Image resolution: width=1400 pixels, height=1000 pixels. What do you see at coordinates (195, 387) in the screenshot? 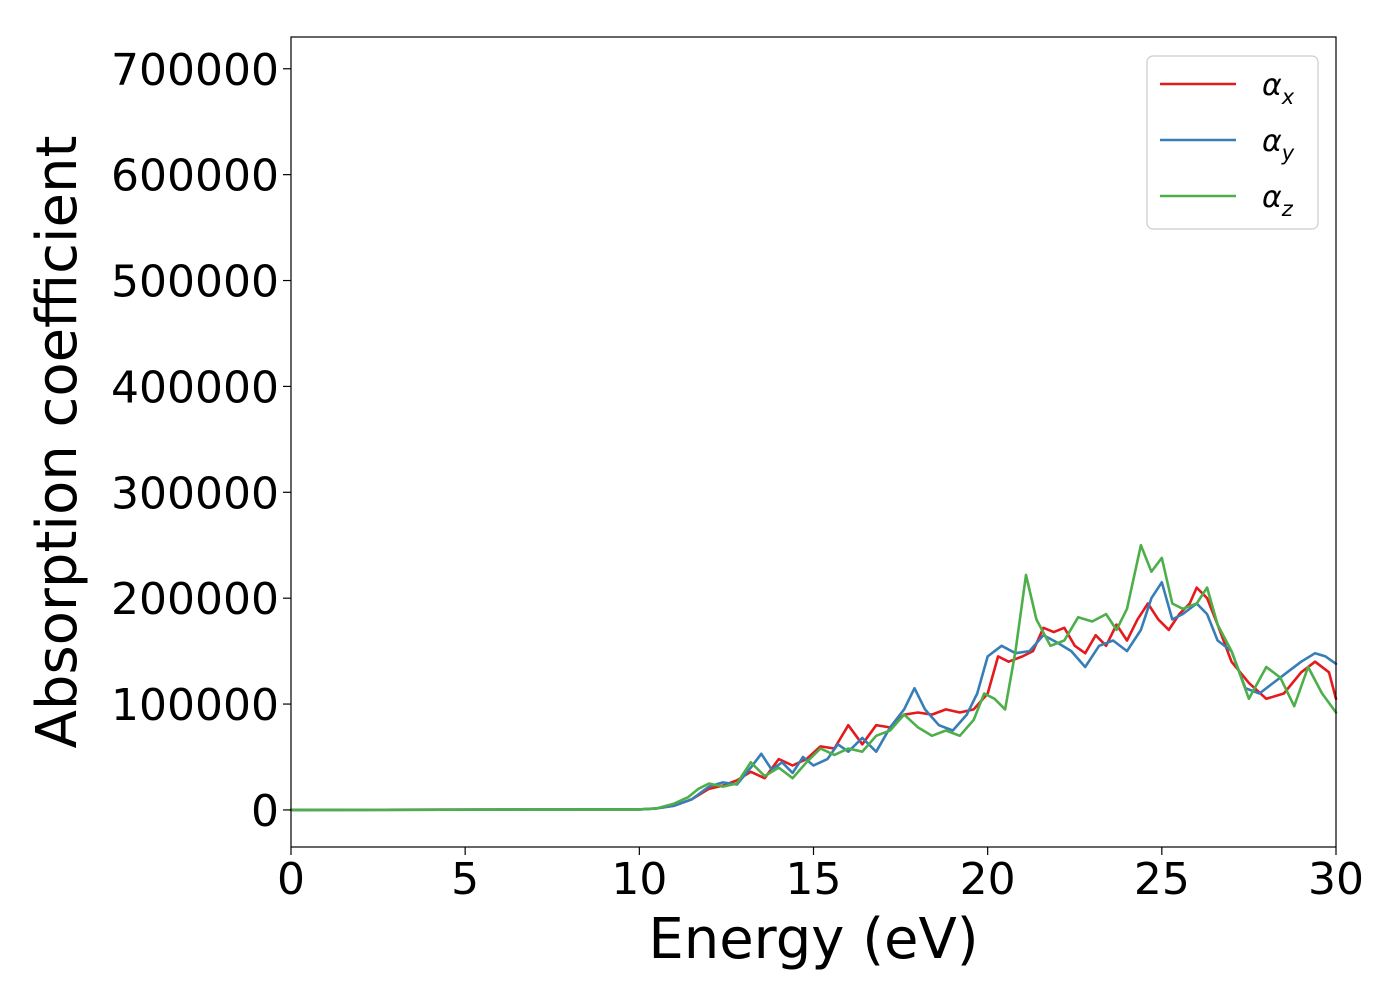
I see `y-tick-label: 400000` at bounding box center [195, 387].